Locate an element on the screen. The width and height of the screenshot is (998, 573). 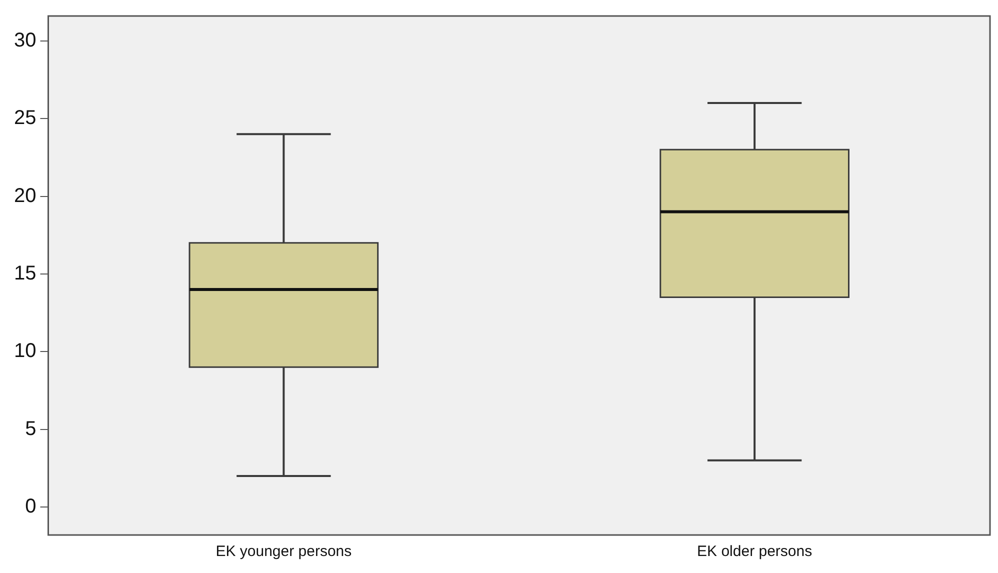
y-tick-label: 5 is located at coordinates (30, 429).